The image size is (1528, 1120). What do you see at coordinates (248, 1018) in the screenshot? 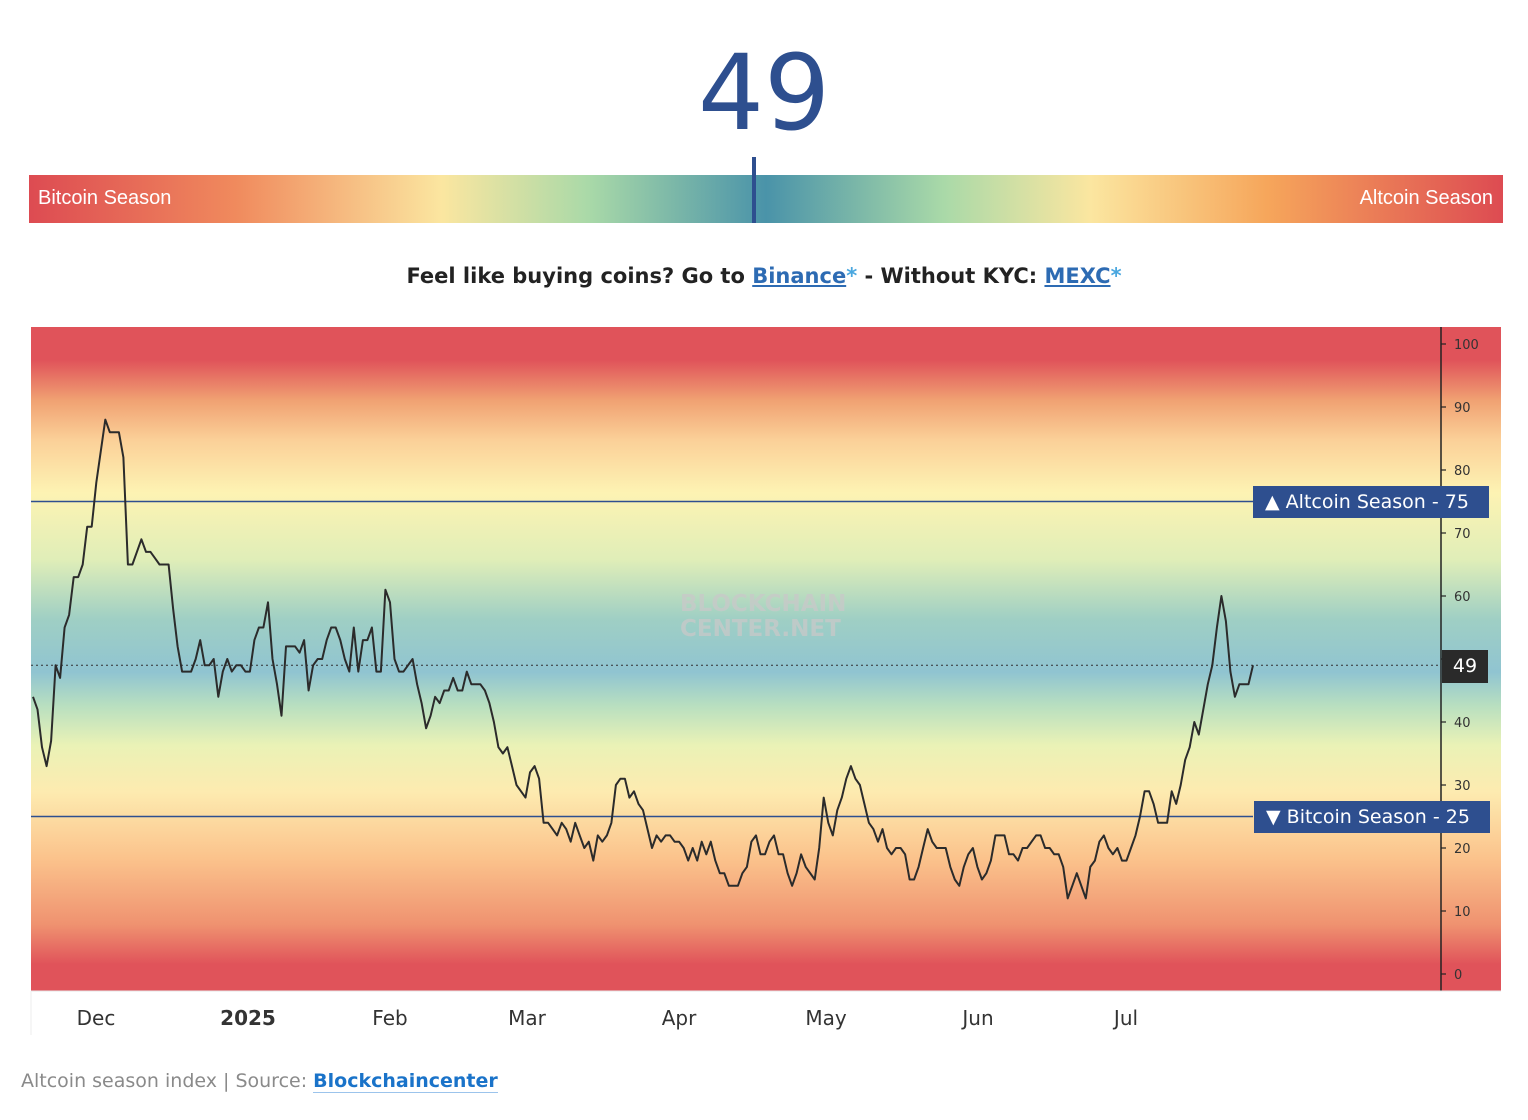
I see `x-tick-label: 2025` at bounding box center [248, 1018].